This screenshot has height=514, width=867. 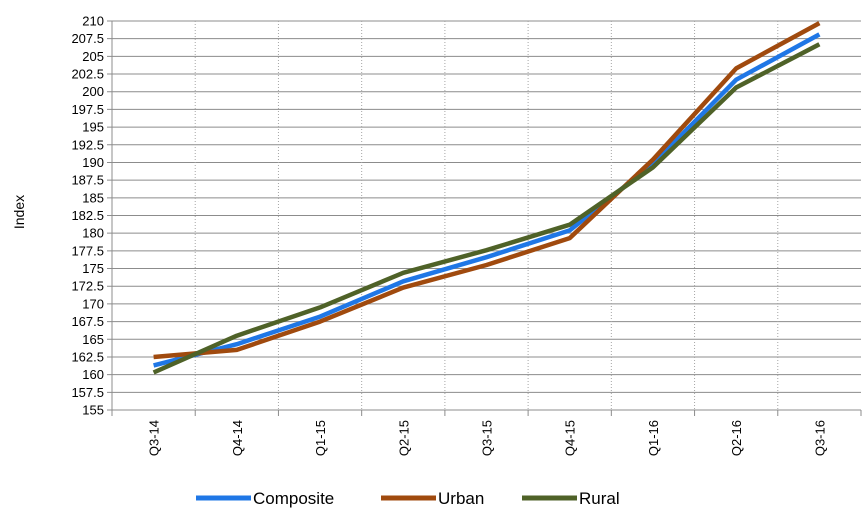 I want to click on x-tick-label: Q3-16, so click(x=819, y=438).